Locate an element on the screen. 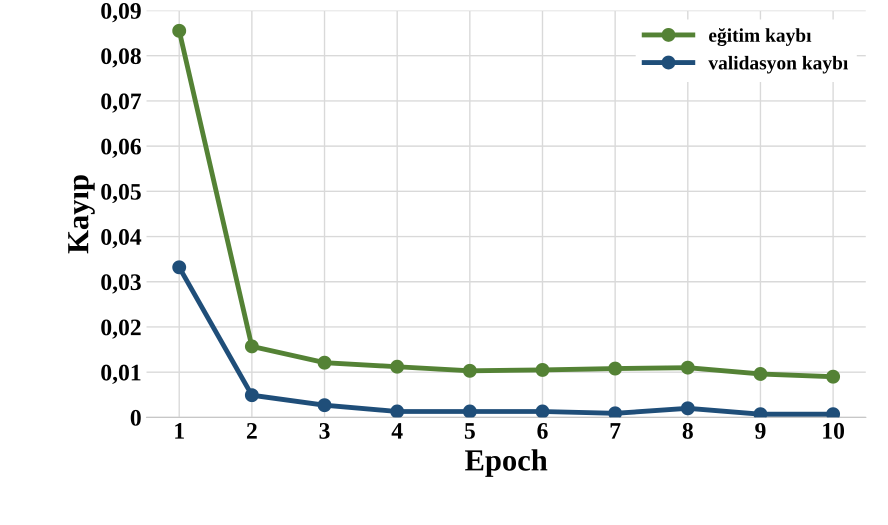  y-tick-label: 0,01 is located at coordinates (120, 374).